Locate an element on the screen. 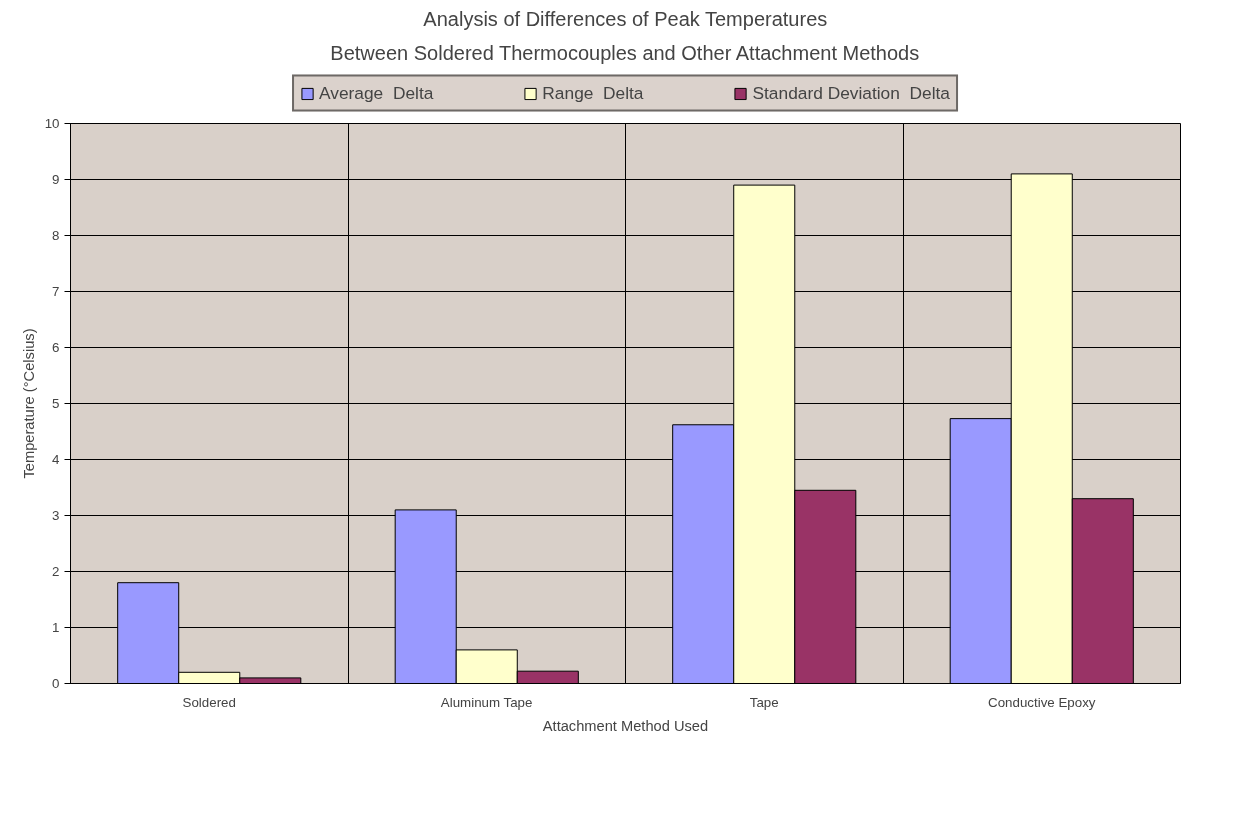  y-tick-label: 9 is located at coordinates (56, 179).